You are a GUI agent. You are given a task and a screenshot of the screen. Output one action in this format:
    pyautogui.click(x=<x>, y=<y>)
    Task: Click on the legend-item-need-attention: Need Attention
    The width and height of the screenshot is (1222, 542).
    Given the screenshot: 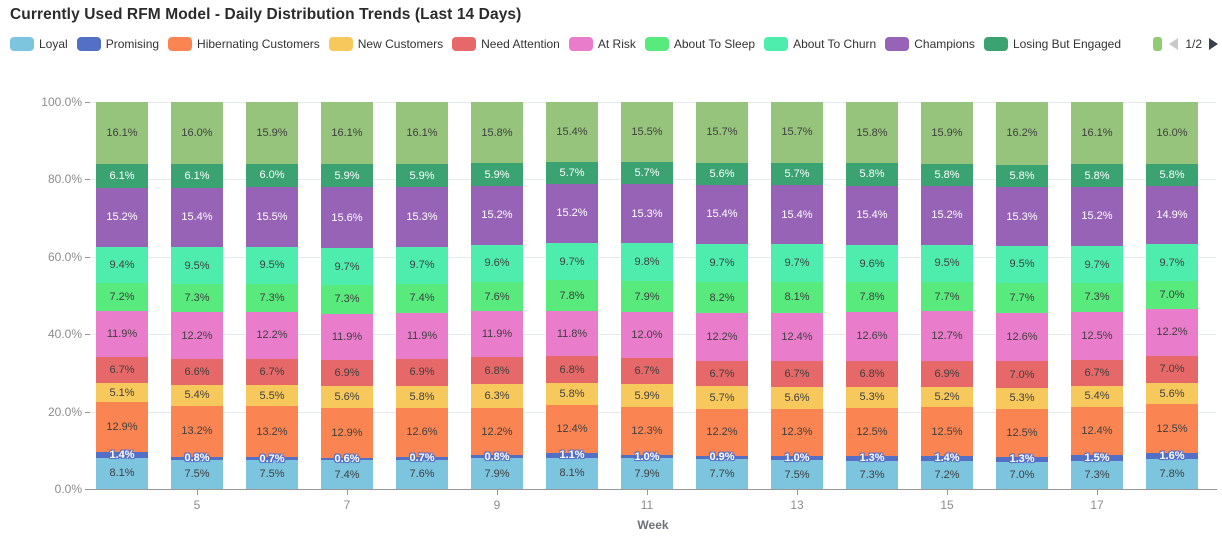 What is the action you would take?
    pyautogui.click(x=506, y=44)
    